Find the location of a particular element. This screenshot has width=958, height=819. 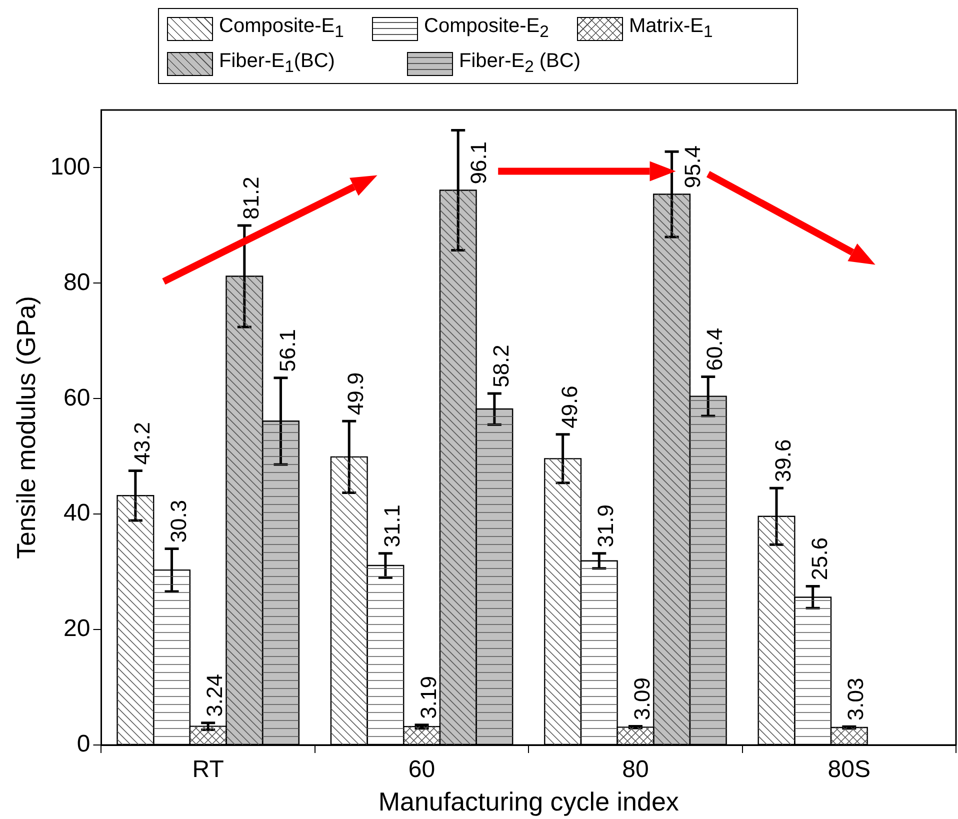

legend-label: Fiber-E$_{2}$ (BC) is located at coordinates (520, 63).